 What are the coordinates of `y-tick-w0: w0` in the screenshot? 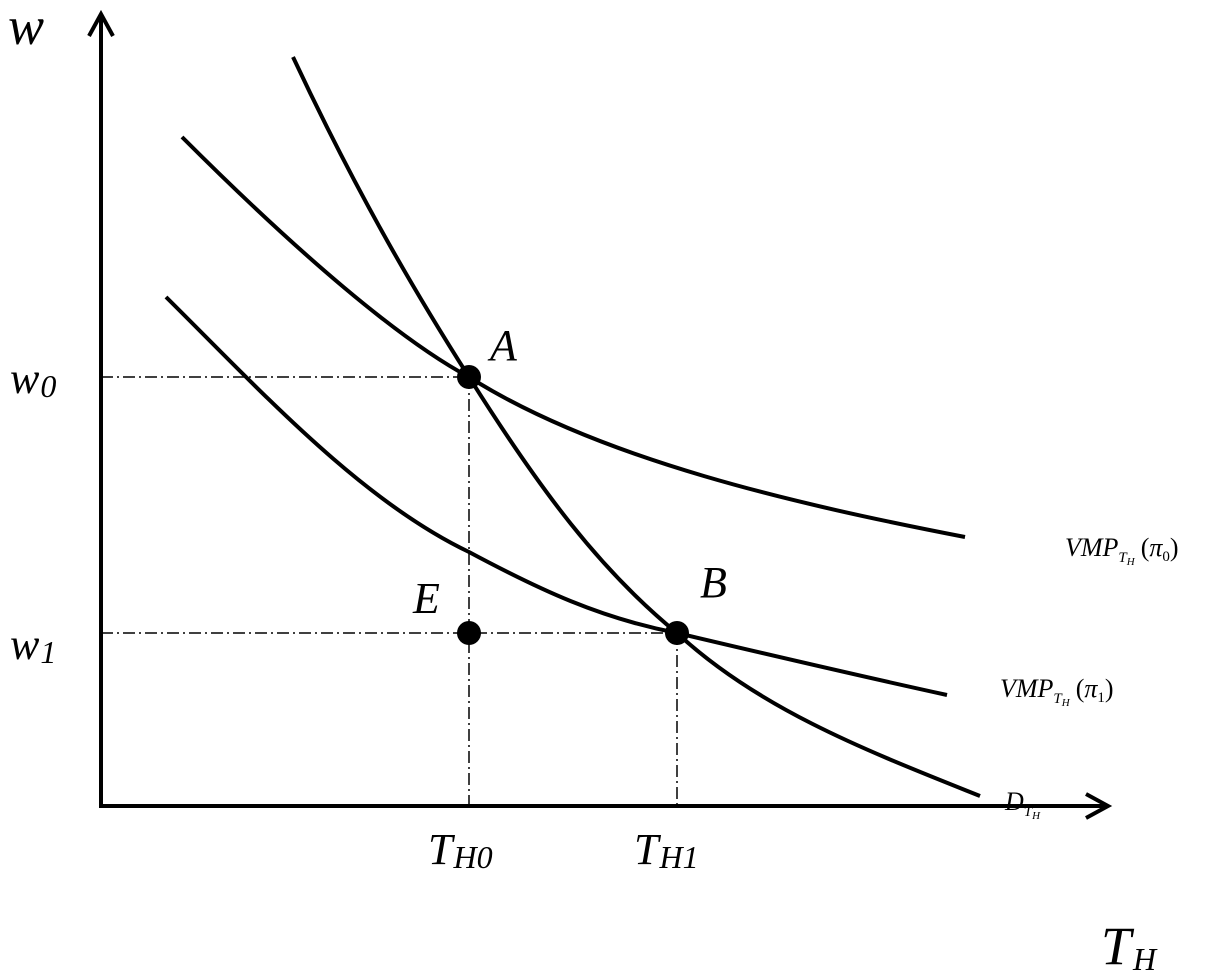 It's located at (33, 379).